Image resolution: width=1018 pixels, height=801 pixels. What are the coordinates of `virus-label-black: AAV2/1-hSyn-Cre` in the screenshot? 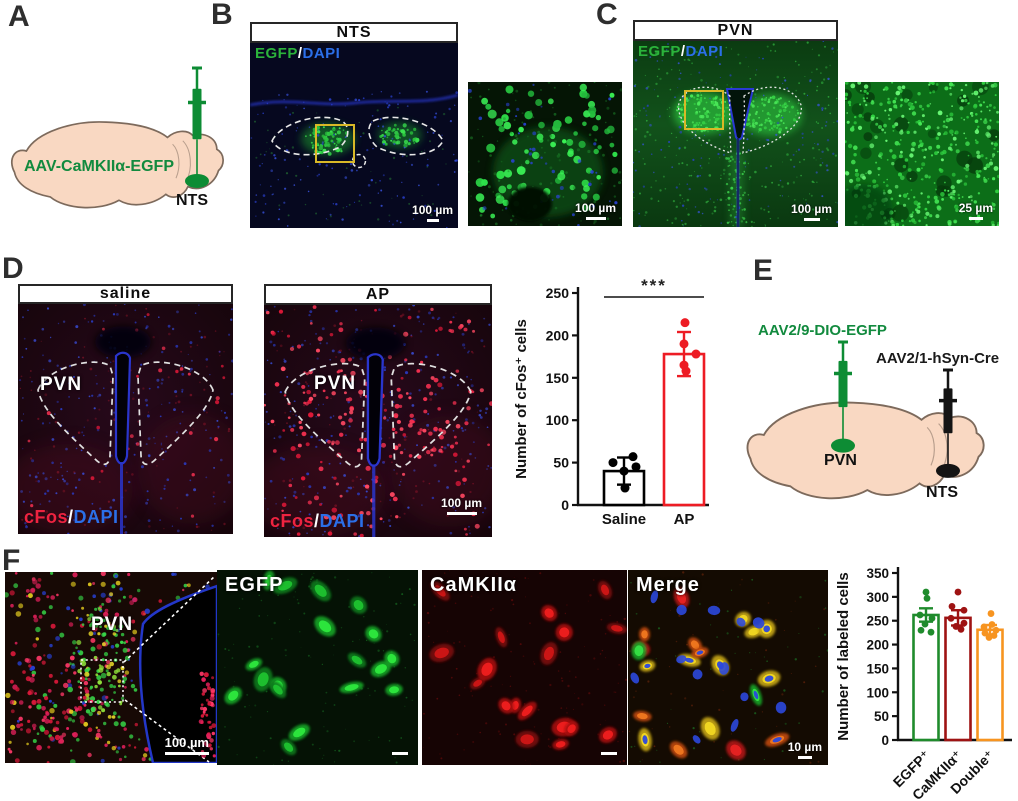 It's located at (938, 358).